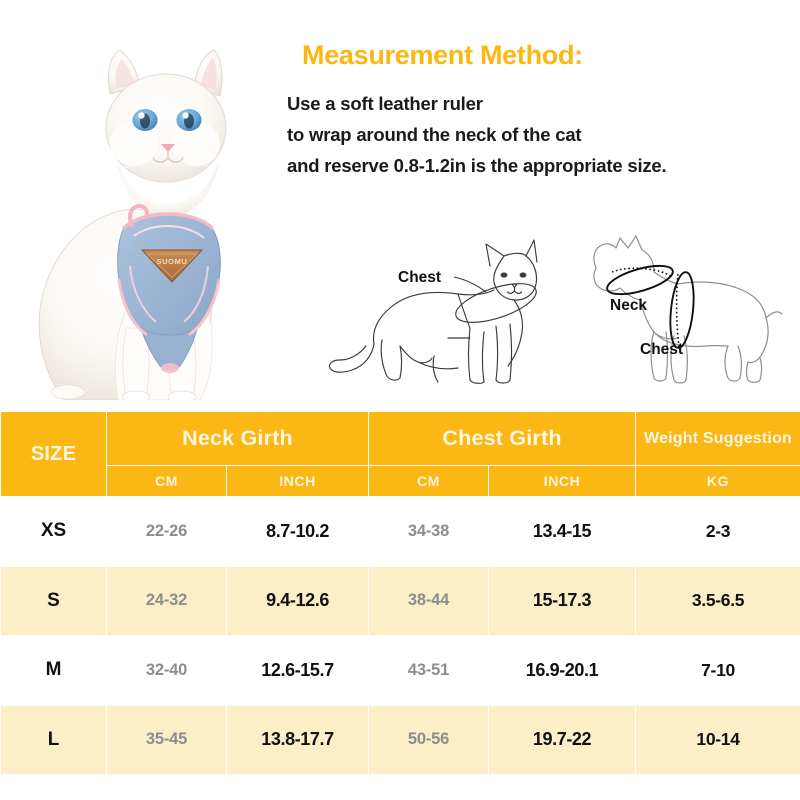 Image resolution: width=800 pixels, height=800 pixels. What do you see at coordinates (419, 277) in the screenshot?
I see `cat-chest-label: Chest` at bounding box center [419, 277].